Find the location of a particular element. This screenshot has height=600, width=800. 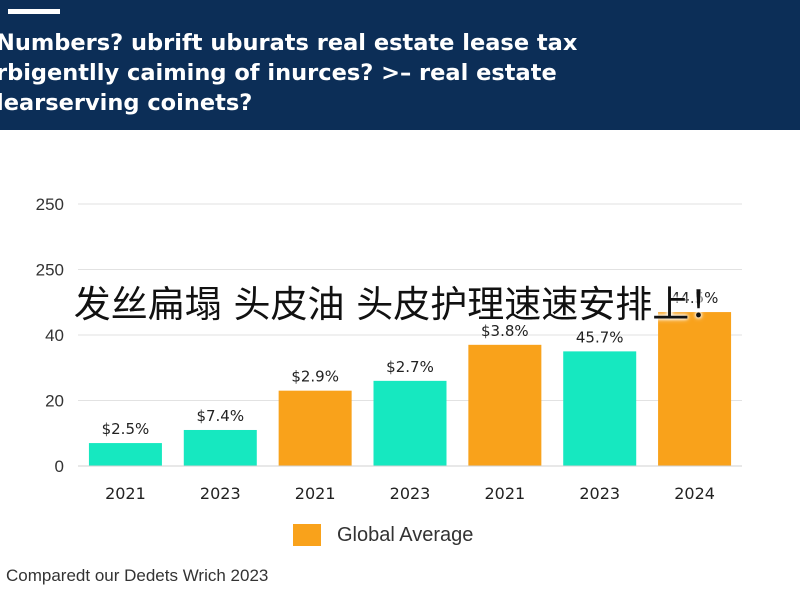

x-tick-label: 2024 is located at coordinates (694, 493).